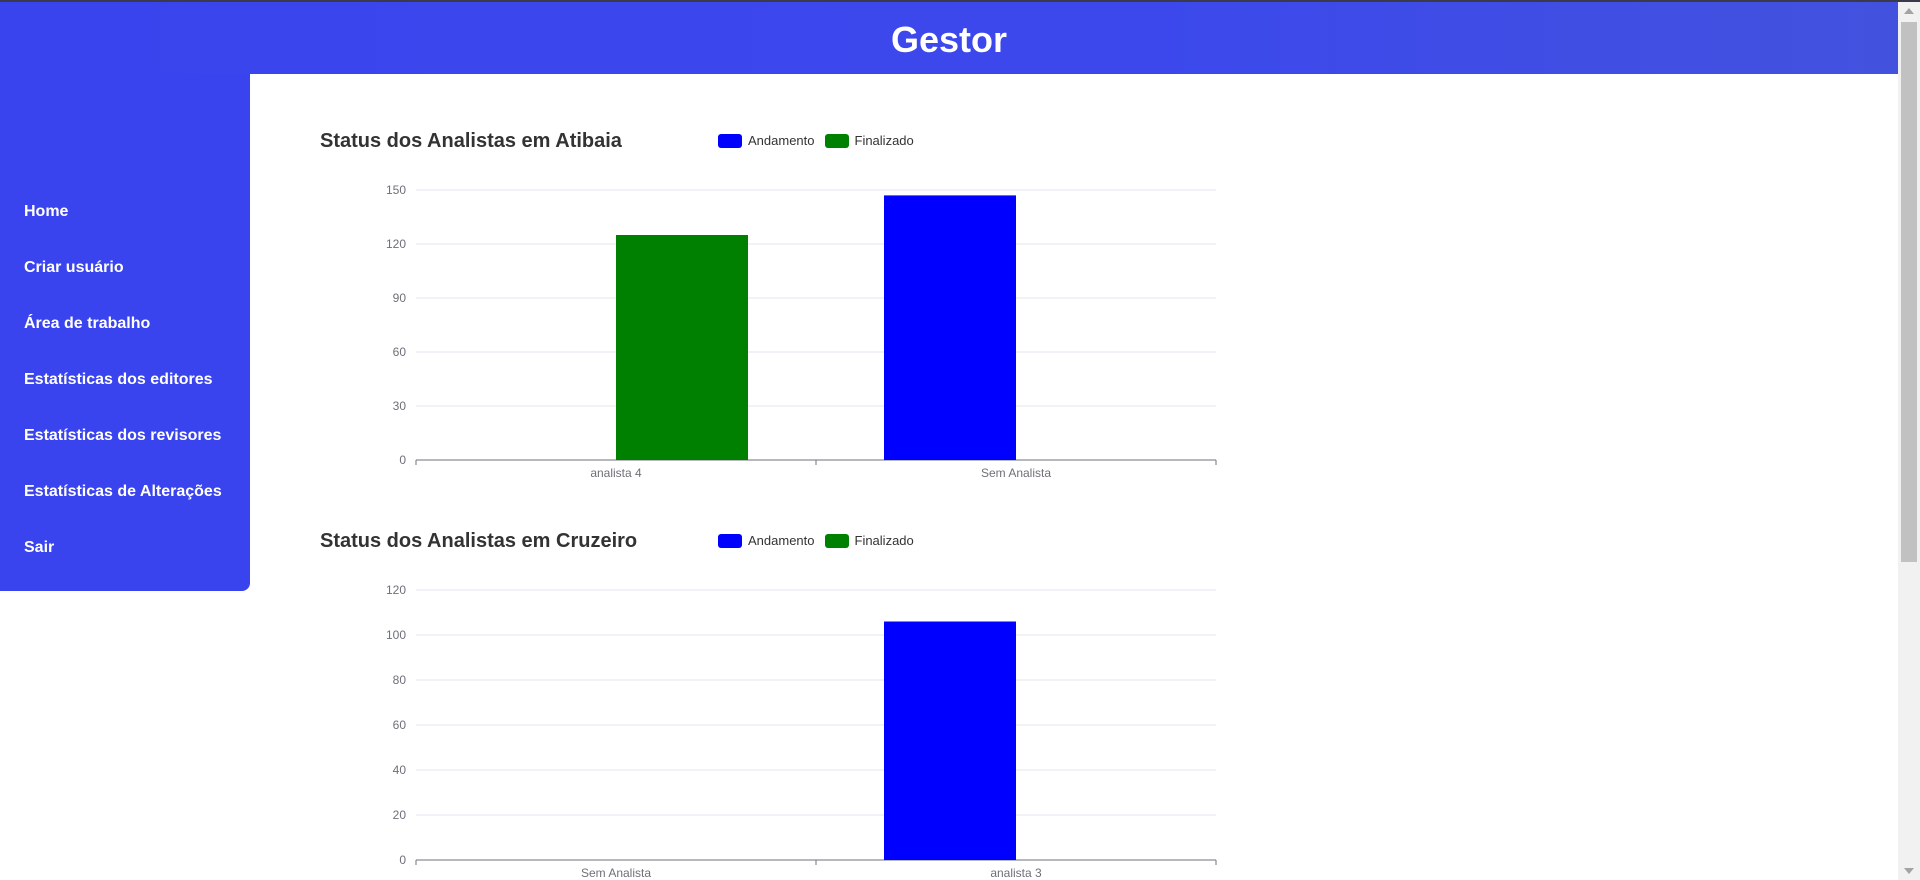 The image size is (1920, 880). Describe the element at coordinates (616, 473) in the screenshot. I see `x-tick-label: analista 4` at that location.